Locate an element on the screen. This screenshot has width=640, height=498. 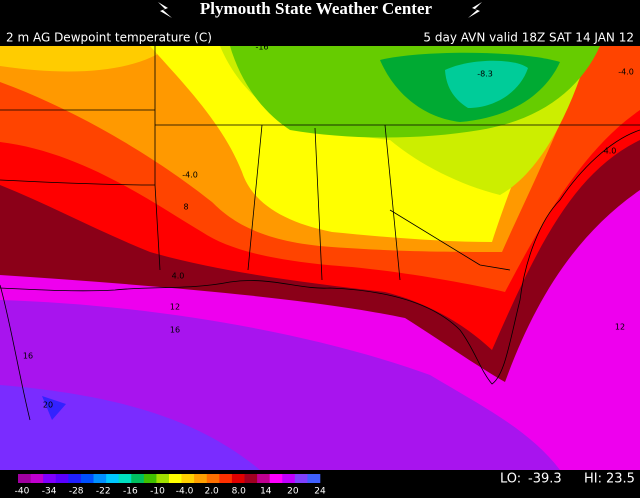
valid-time: 5 day AVN valid 18Z SAT 14 JAN 12 is located at coordinates (528, 38).